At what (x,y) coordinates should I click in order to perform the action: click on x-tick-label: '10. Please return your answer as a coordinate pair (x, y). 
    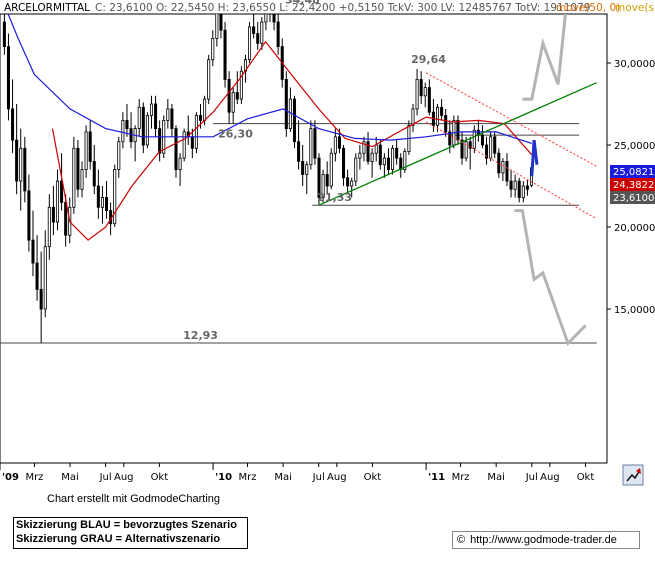
    Looking at the image, I should click on (223, 477).